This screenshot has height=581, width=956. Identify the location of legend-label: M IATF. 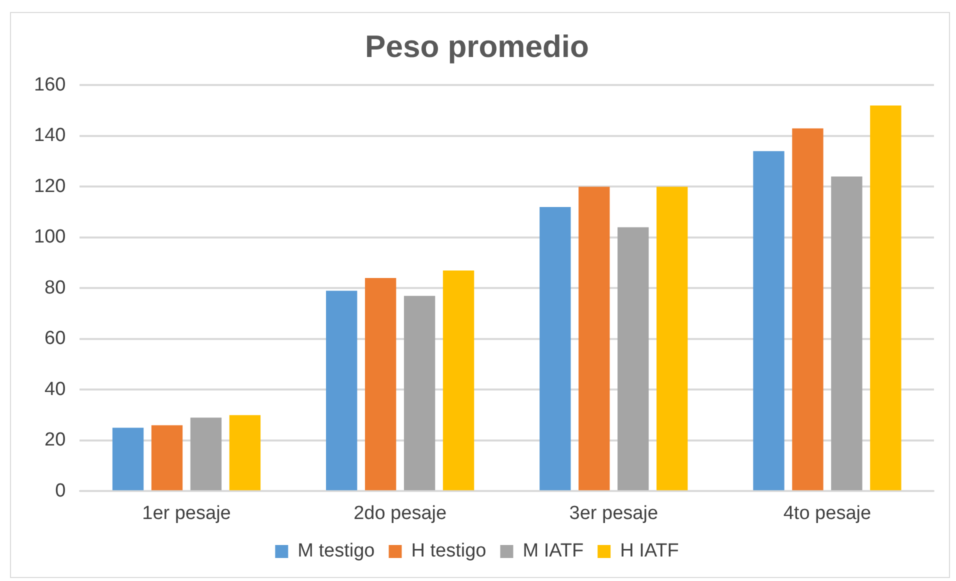
(553, 551).